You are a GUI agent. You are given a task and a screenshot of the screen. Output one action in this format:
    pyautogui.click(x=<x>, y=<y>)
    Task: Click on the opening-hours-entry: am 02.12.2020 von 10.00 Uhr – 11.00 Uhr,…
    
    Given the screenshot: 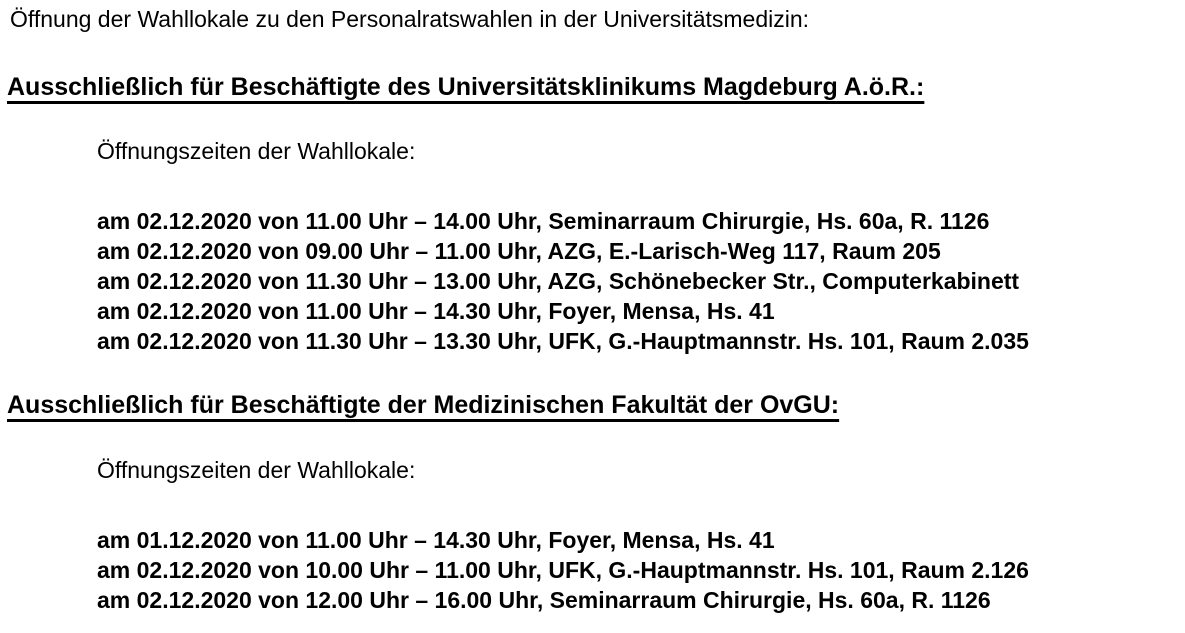 What is the action you would take?
    pyautogui.click(x=563, y=570)
    